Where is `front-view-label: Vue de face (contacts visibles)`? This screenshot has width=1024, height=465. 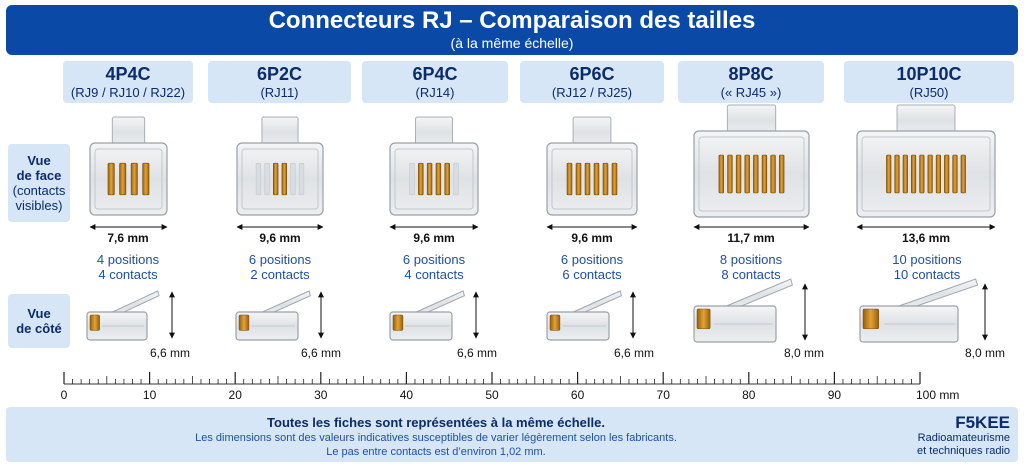 front-view-label: Vue de face (contacts visibles) is located at coordinates (39, 183).